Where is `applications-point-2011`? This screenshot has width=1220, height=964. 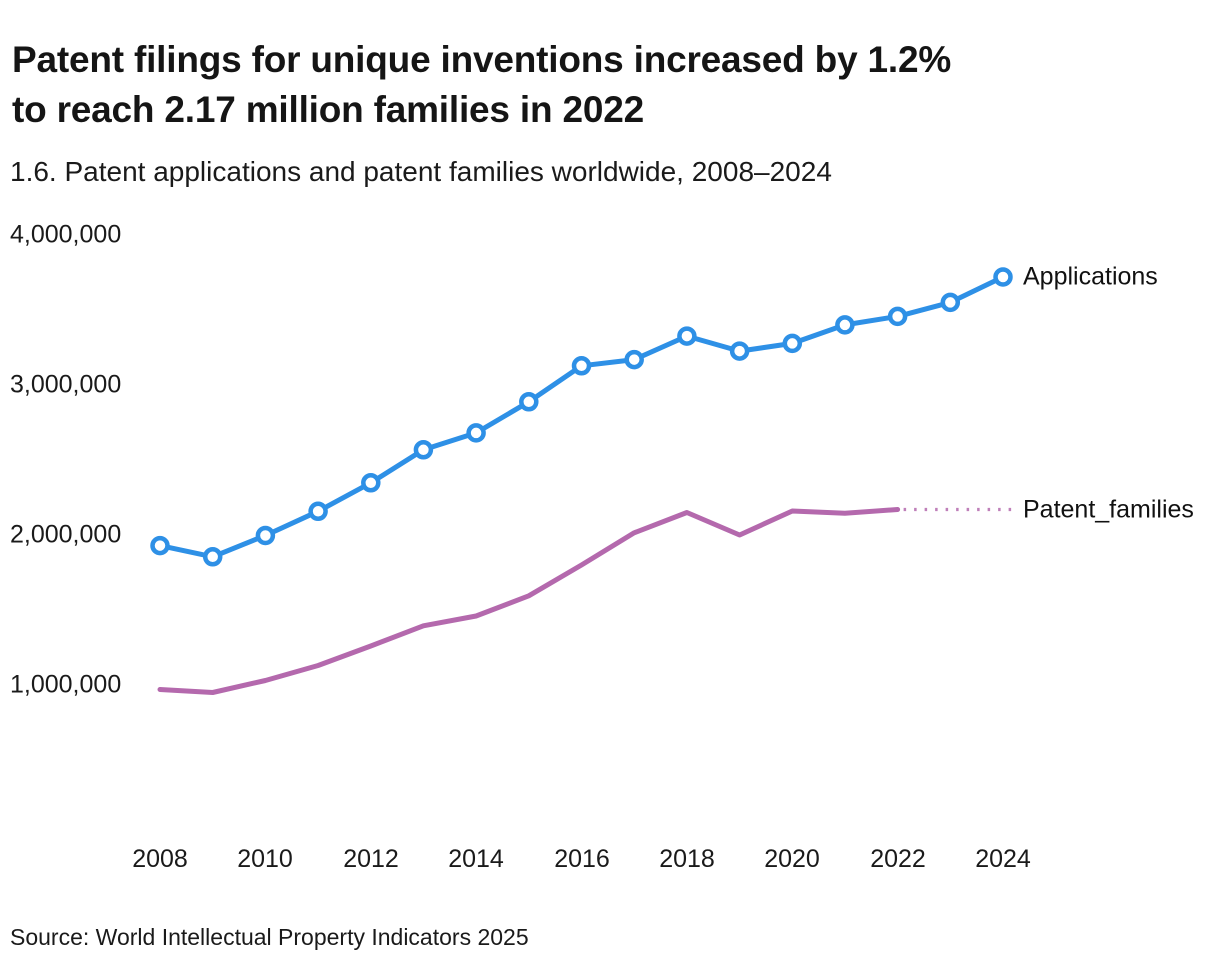
applications-point-2011 is located at coordinates (318, 511).